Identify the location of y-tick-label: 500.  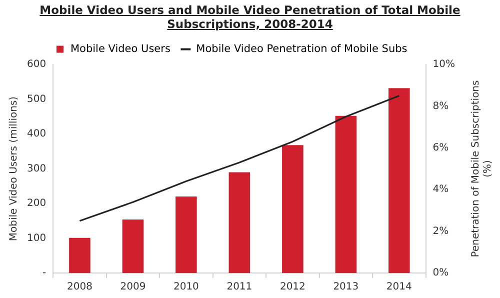
(36, 99).